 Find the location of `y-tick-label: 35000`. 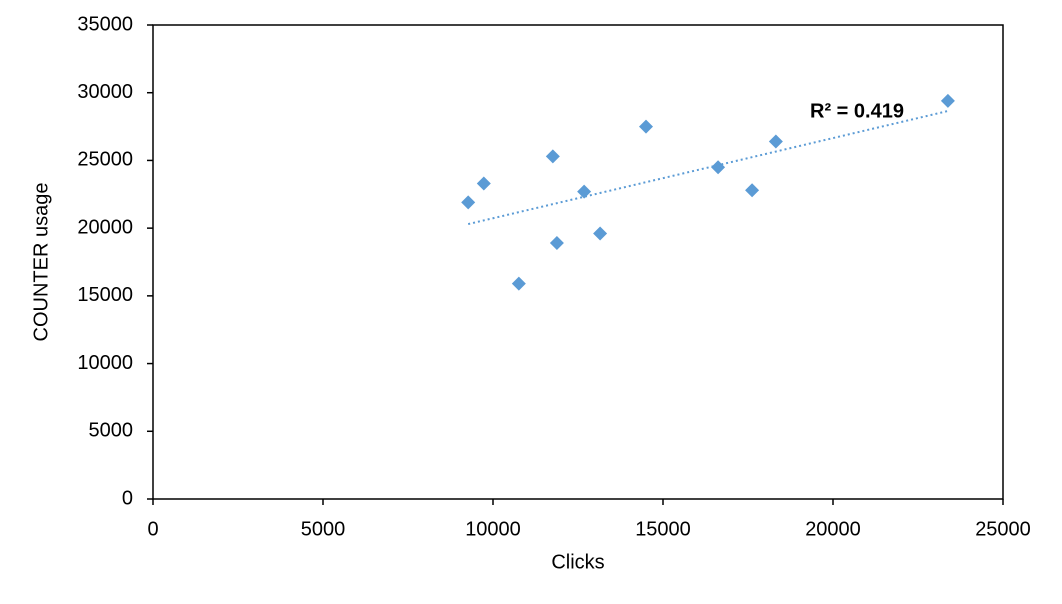

y-tick-label: 35000 is located at coordinates (105, 24).